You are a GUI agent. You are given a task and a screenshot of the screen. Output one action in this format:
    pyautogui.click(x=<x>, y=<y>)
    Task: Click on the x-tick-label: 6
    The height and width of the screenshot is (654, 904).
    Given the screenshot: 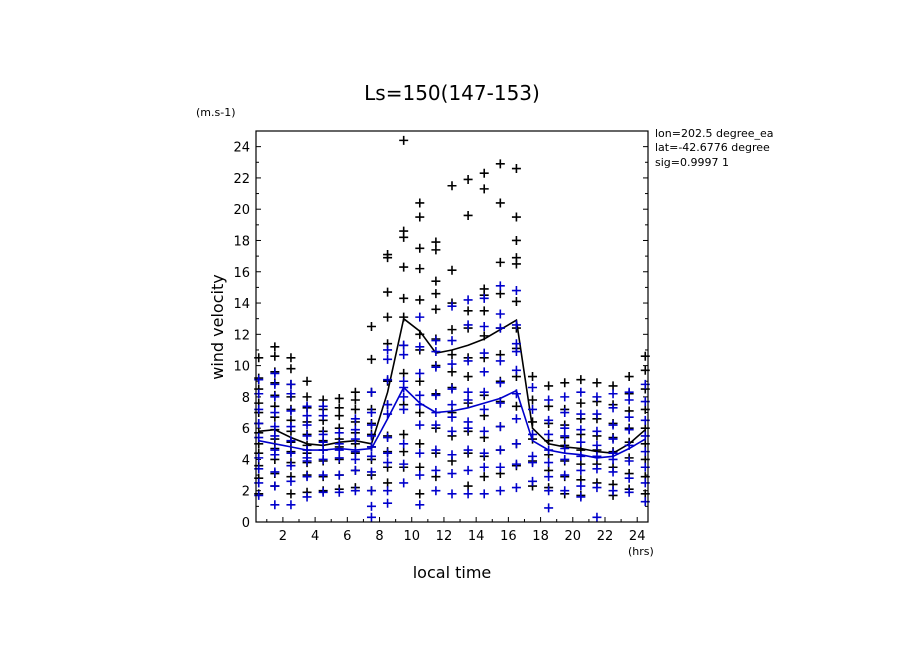 What is the action you would take?
    pyautogui.click(x=347, y=536)
    